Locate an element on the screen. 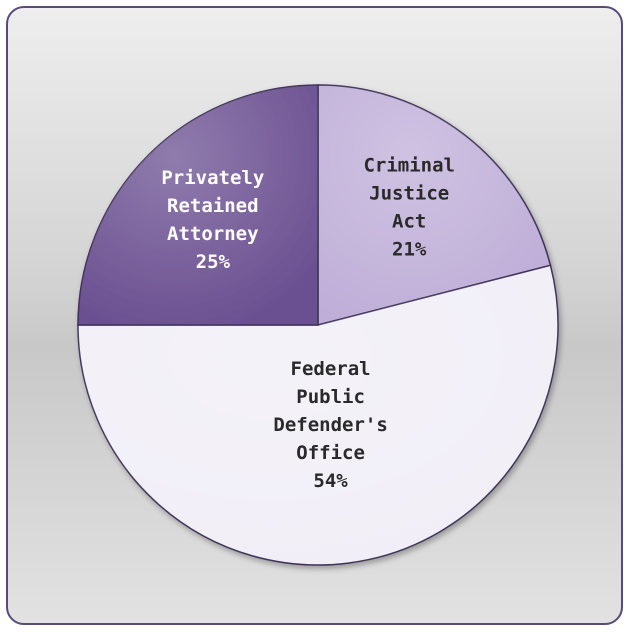  pie-slice-label-line: Act is located at coordinates (409, 221).